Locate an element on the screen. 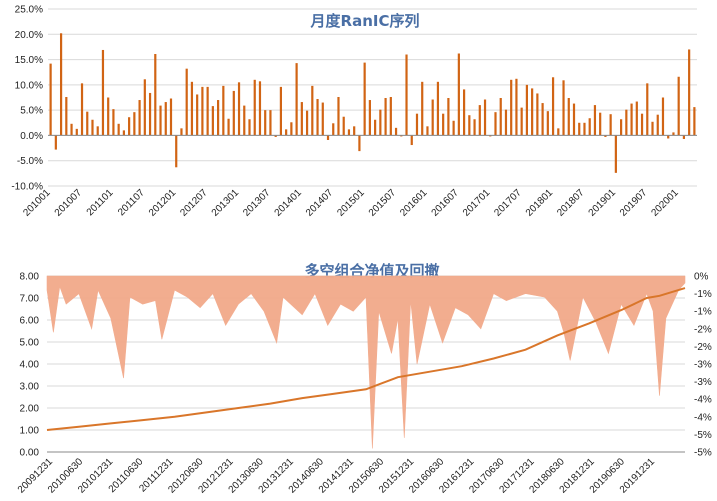  y-tick-label: 4.00 is located at coordinates (30, 365).